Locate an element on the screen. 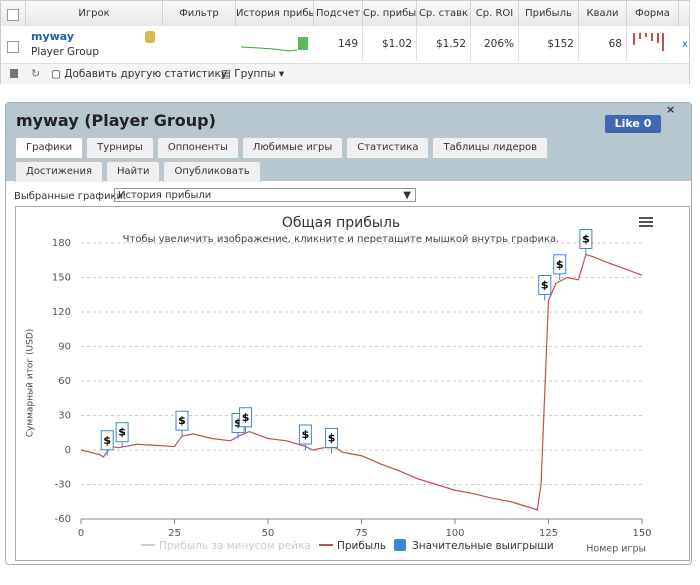  add-stats-label: Добавить другую статистику is located at coordinates (146, 74).